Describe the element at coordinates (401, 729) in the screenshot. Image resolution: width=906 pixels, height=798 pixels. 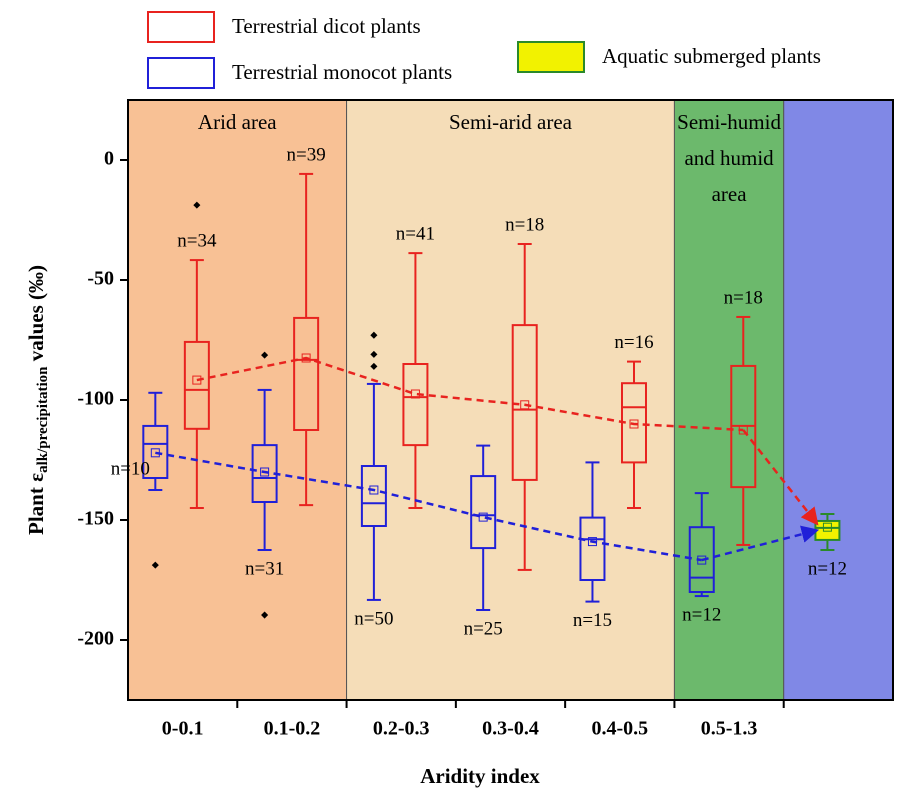
I see `x-tick-label: 0.2-0.3` at that location.